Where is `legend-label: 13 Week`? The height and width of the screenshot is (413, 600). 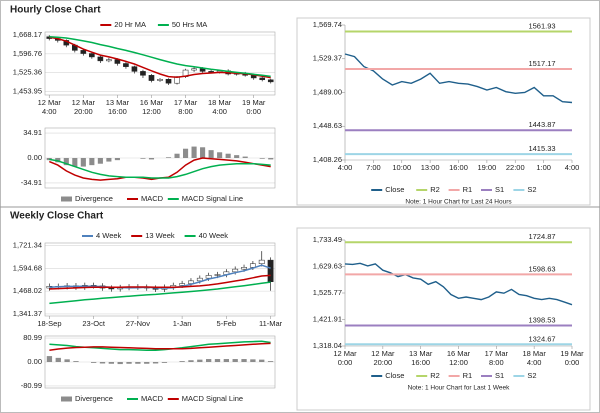
legend-label: 13 Week is located at coordinates (160, 235).